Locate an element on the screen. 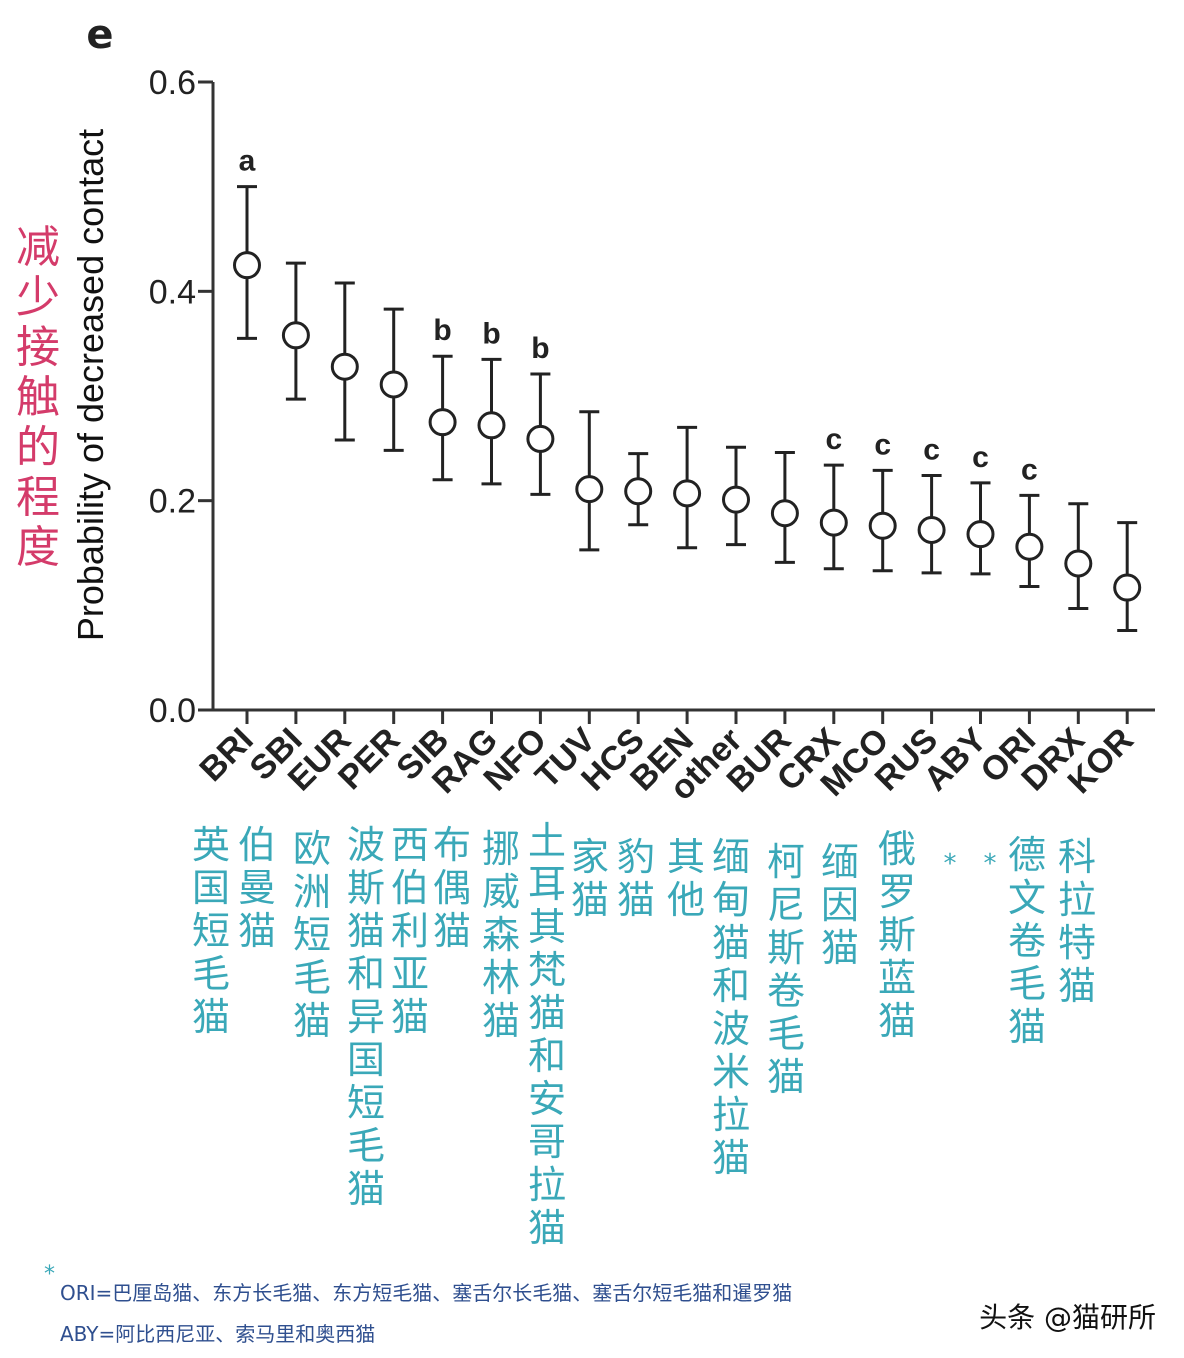 Image resolution: width=1184 pixels, height=1358 pixels. footnote-aby: ABY=阿比西尼亚、索马里和奥西猫 is located at coordinates (218, 1334).